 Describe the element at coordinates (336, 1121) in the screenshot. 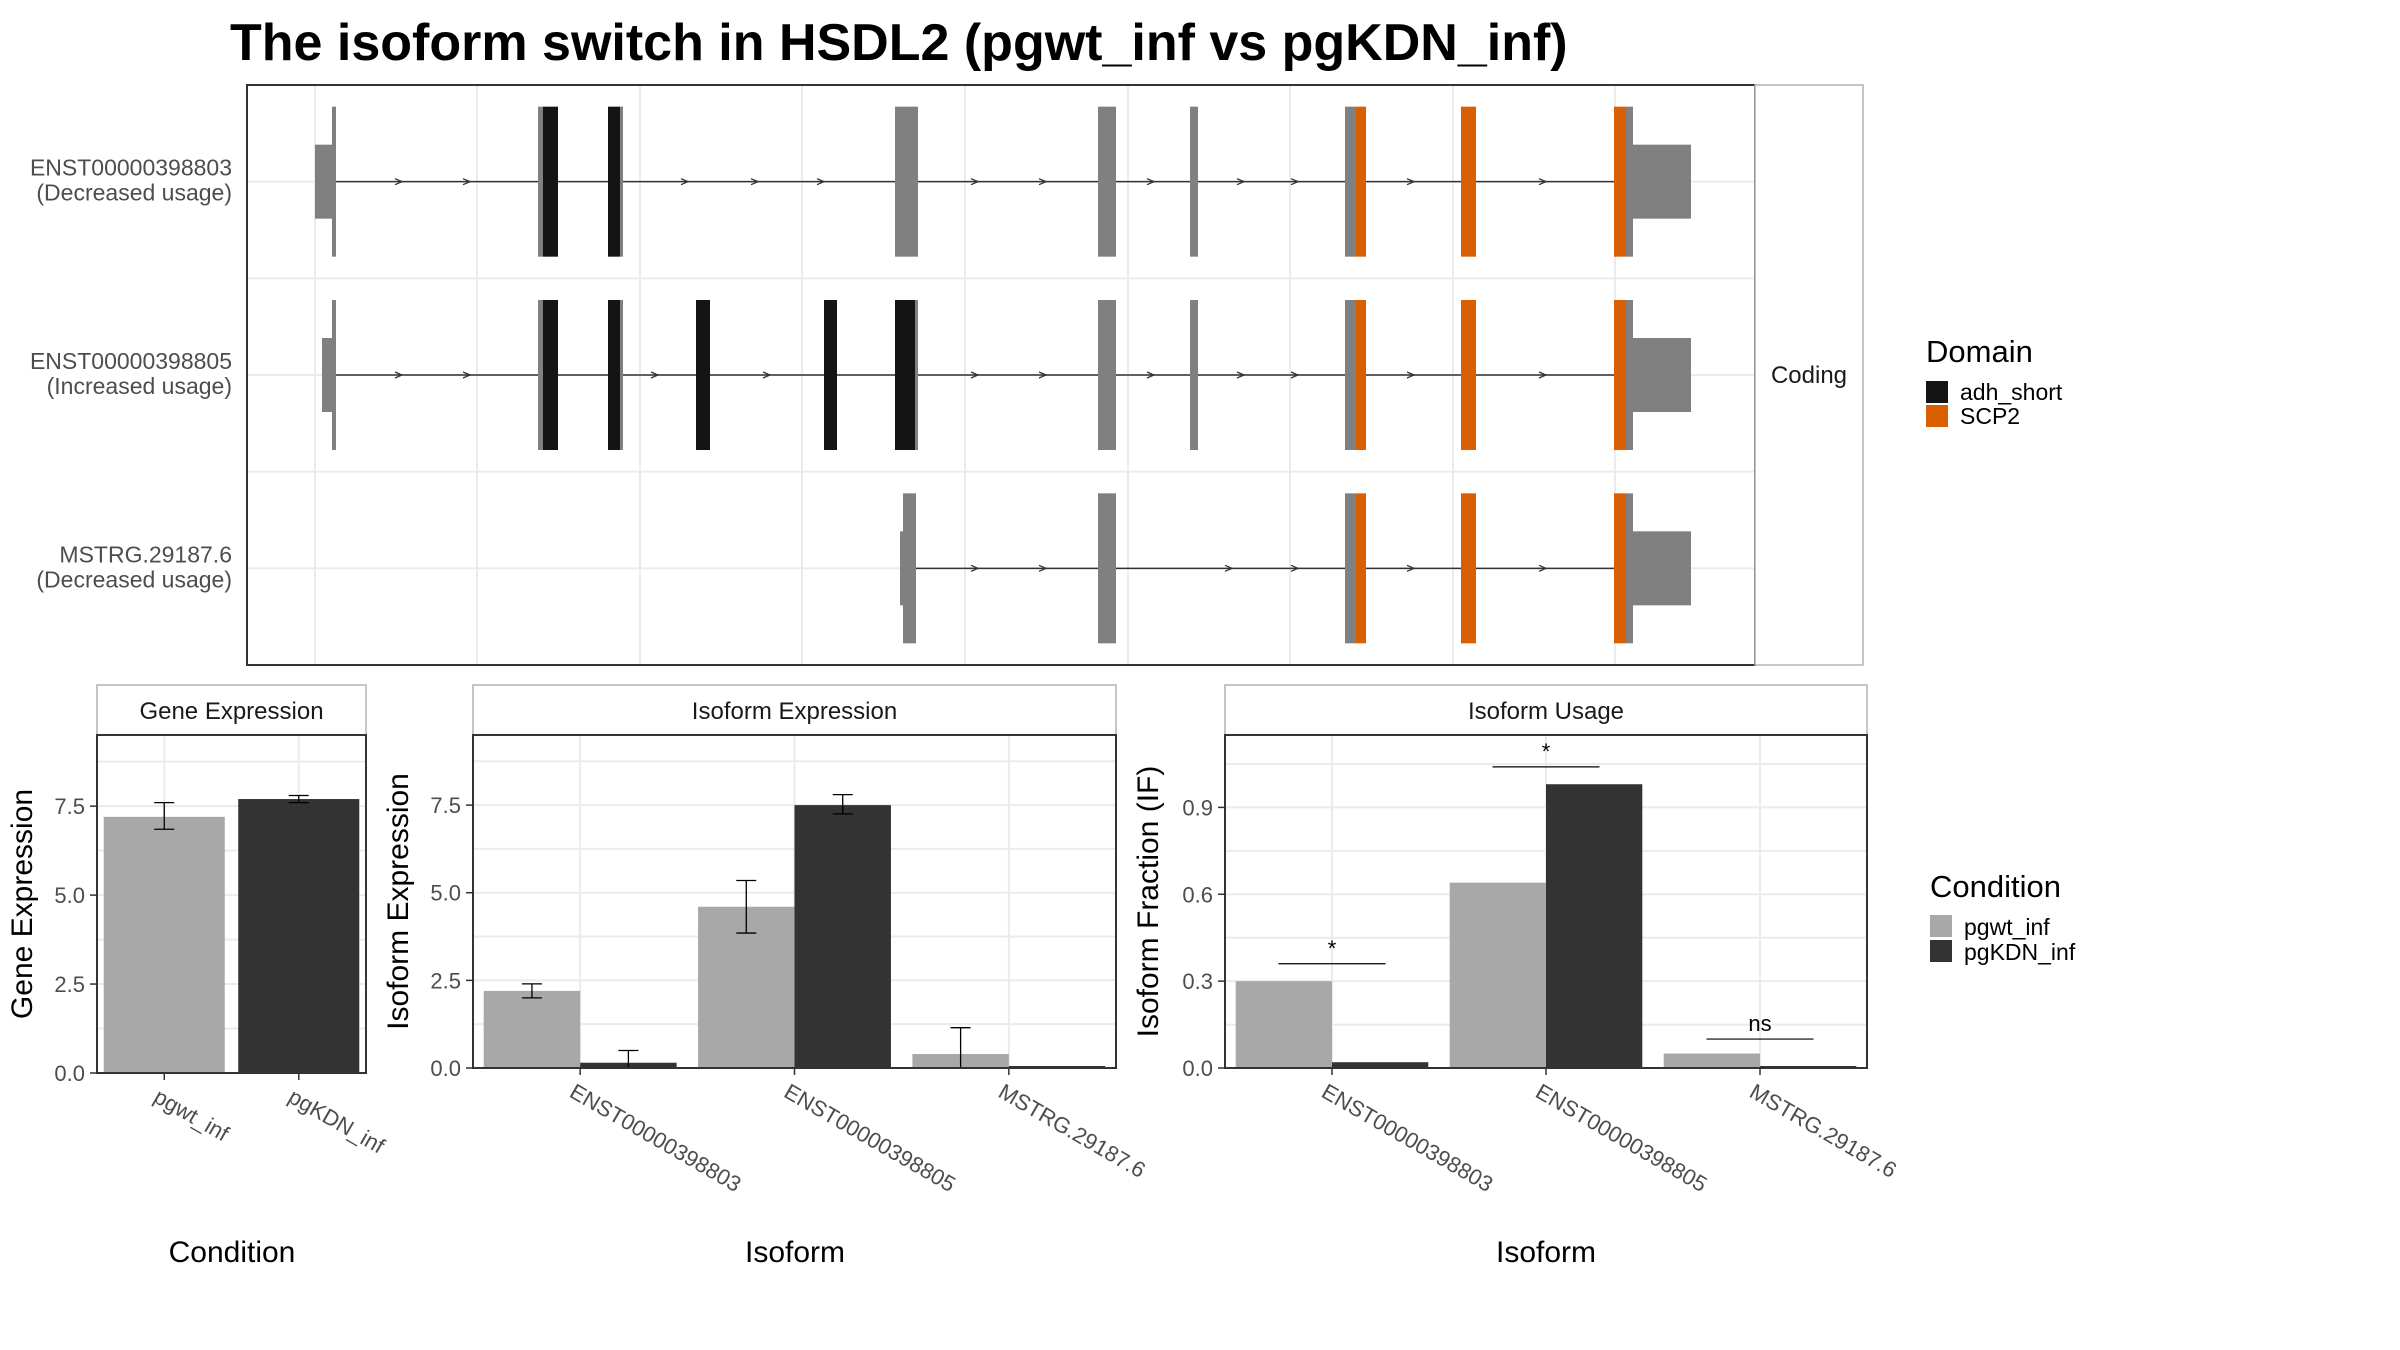

I see `x-tick-label: pgKDN_inf` at that location.